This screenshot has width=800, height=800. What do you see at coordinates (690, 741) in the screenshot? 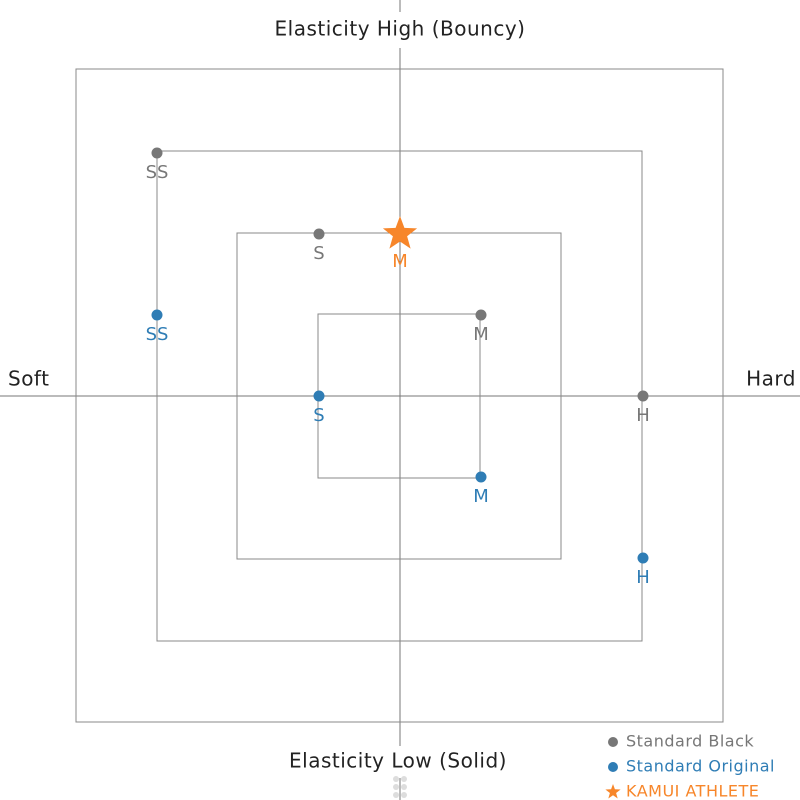
I see `legend-label: Standard Black` at bounding box center [690, 741].